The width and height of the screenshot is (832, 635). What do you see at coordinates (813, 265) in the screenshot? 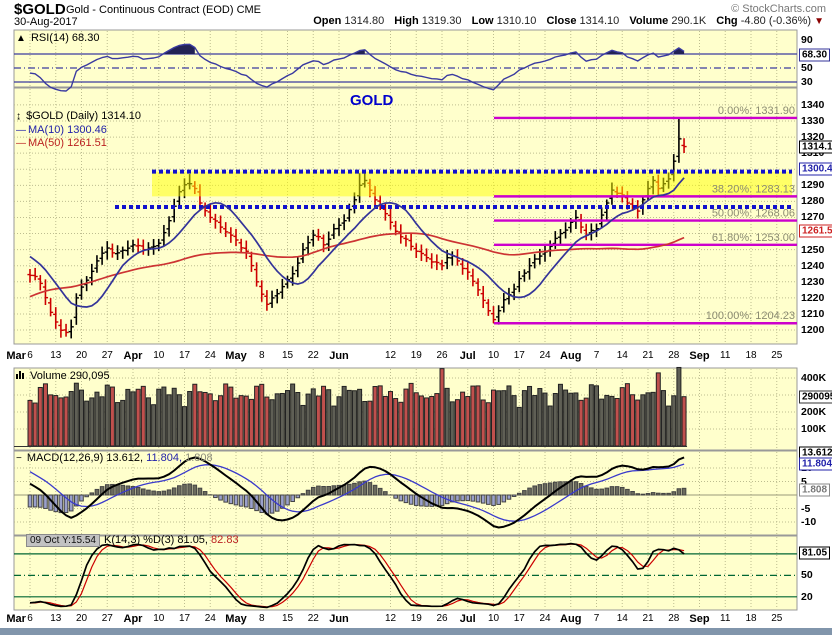
I see `price-ytick-1240: 1240` at bounding box center [813, 265].